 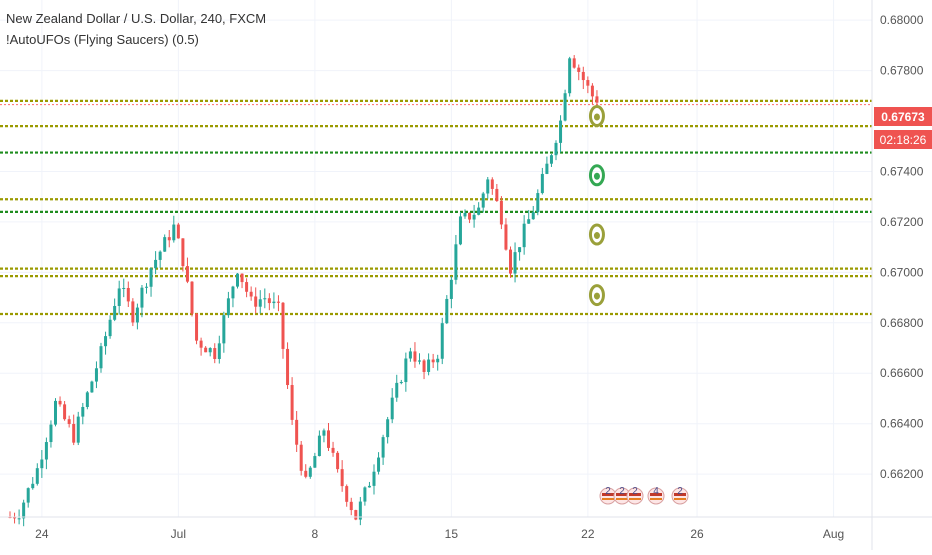 I want to click on y-tick-label: 0.68000, so click(x=902, y=20).